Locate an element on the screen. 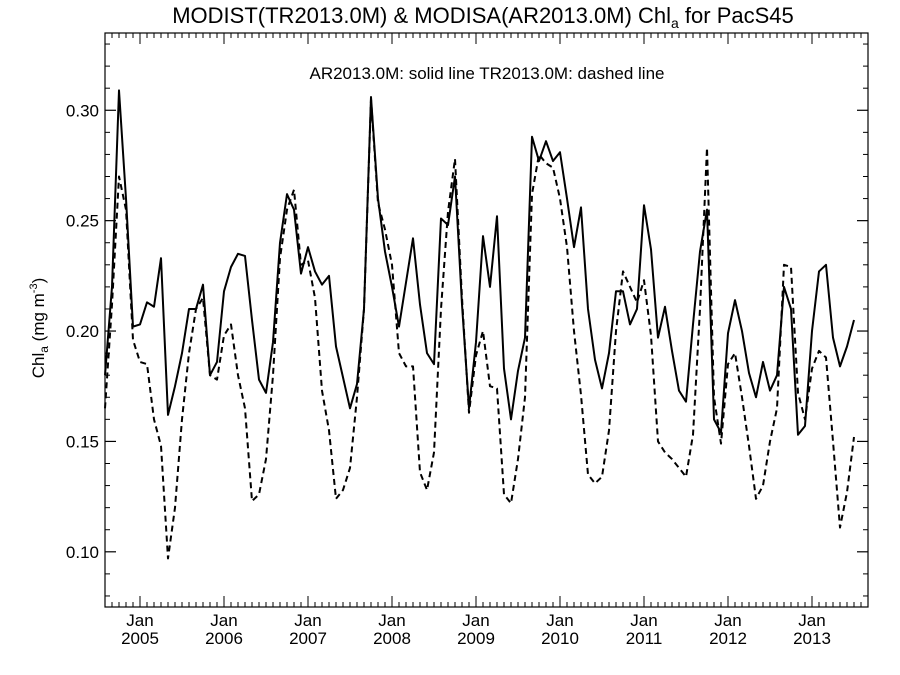  chart-title-subscript: a is located at coordinates (675, 23).